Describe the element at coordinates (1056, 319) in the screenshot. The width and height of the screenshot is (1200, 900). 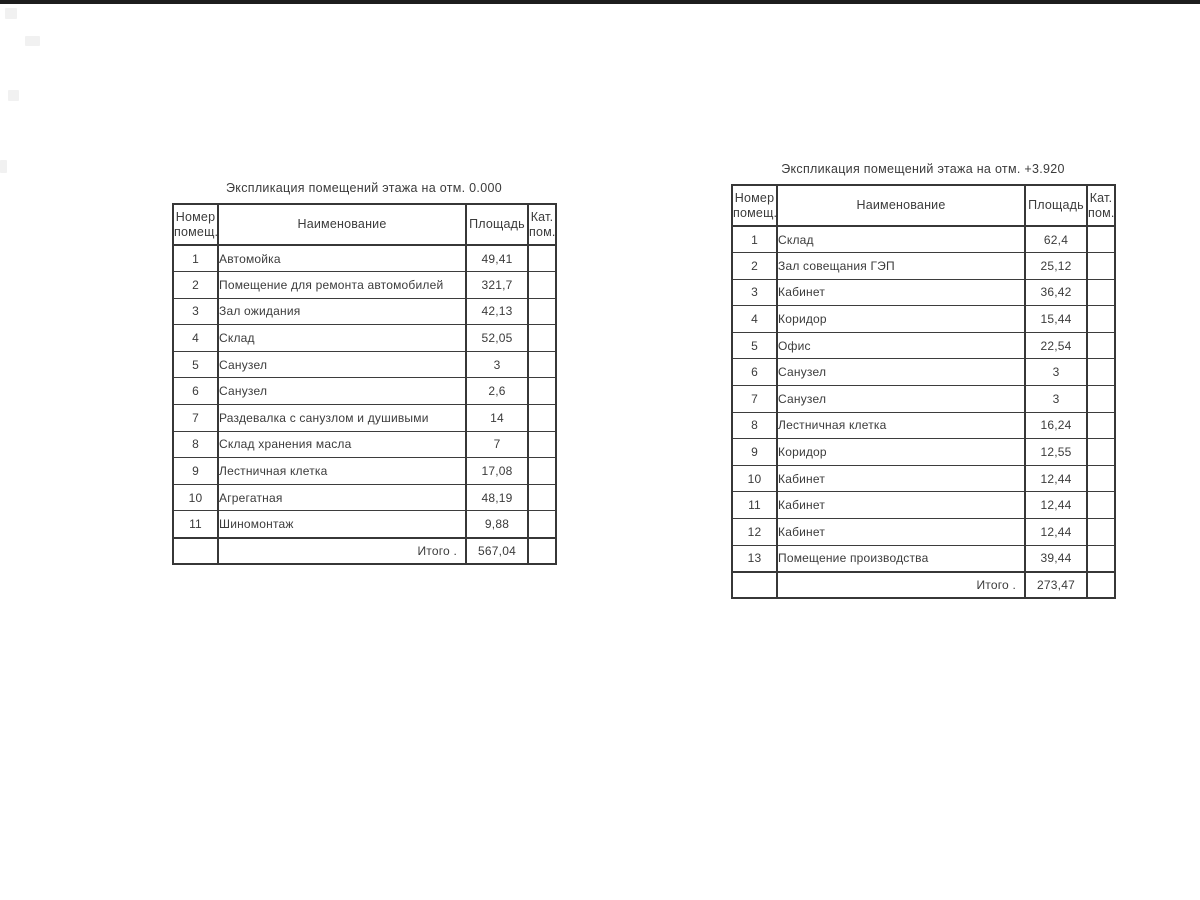
I see `room-area-cell: 15,44` at that location.